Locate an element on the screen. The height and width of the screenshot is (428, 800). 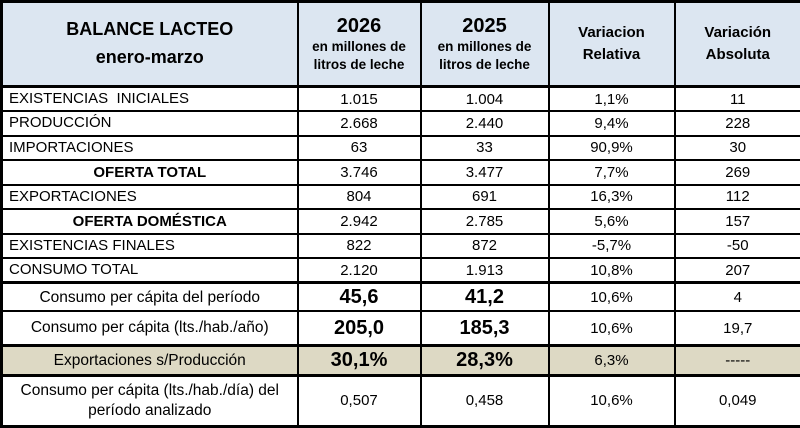
variacion-relativa: 10,8% is located at coordinates (611, 271).